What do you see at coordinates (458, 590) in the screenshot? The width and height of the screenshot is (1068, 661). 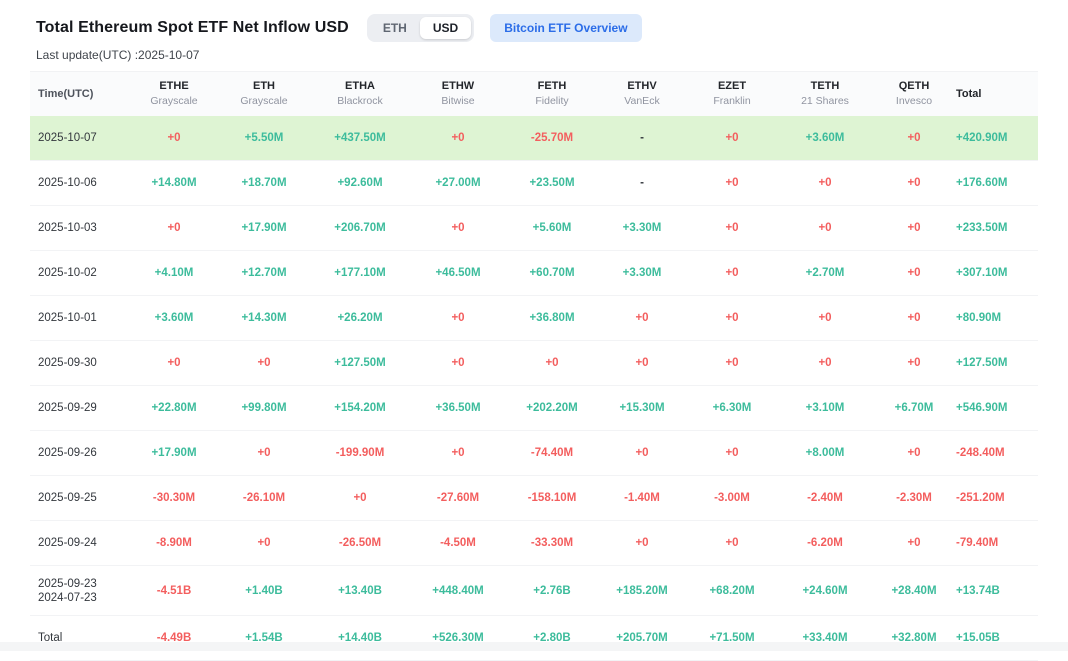 I see `value-cell: +448.40M` at bounding box center [458, 590].